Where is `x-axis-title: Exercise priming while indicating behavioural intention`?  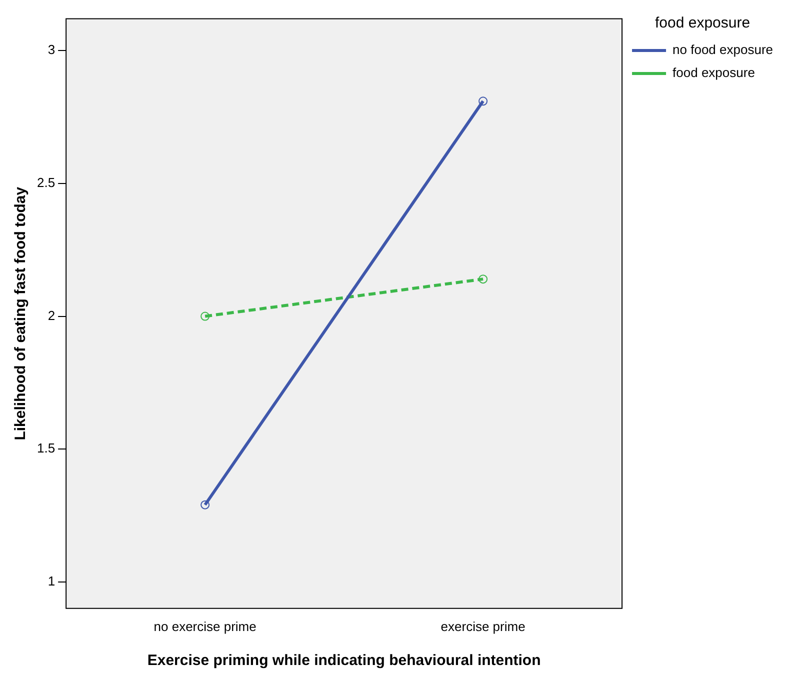
x-axis-title: Exercise priming while indicating behavioural intention is located at coordinates (344, 661).